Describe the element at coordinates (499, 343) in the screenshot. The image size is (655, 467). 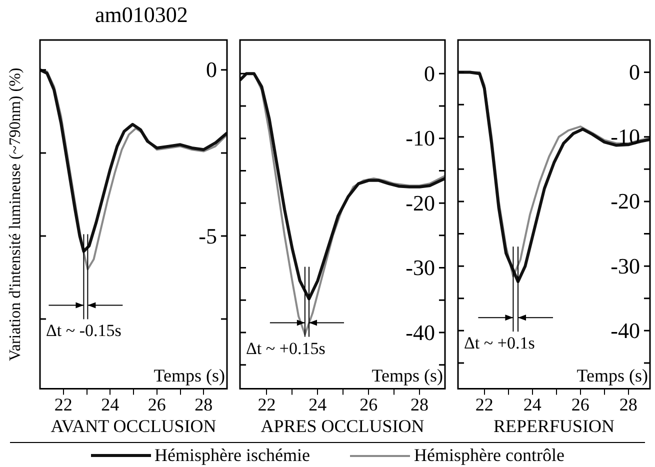
I see `annotation: Δt ~ +0.1s` at that location.